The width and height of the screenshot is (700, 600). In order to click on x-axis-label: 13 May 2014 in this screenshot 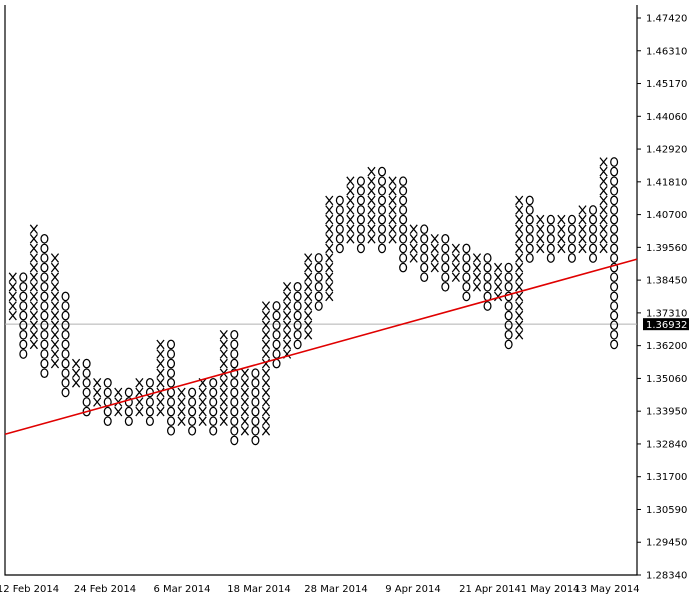, I will do `click(606, 589)`.